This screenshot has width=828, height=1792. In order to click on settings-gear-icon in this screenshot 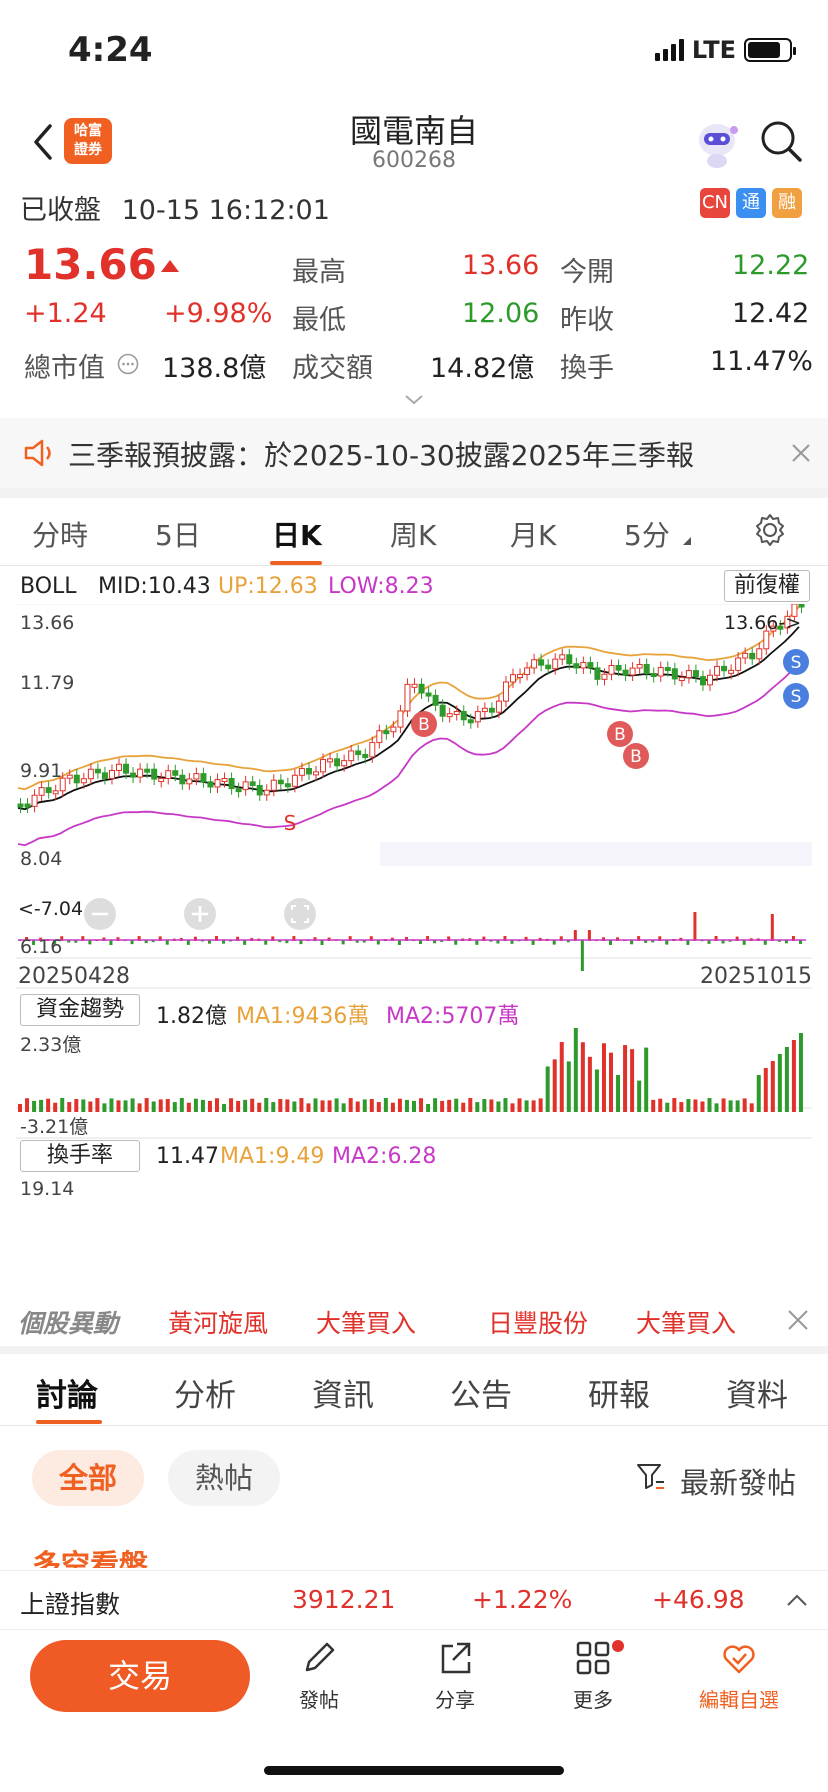, I will do `click(770, 530)`.